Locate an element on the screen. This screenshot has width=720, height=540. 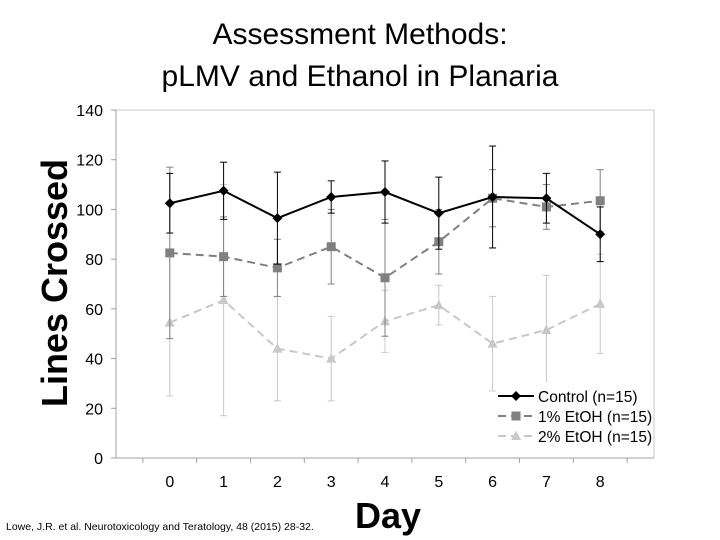
x-tick-label: 5 is located at coordinates (438, 482).